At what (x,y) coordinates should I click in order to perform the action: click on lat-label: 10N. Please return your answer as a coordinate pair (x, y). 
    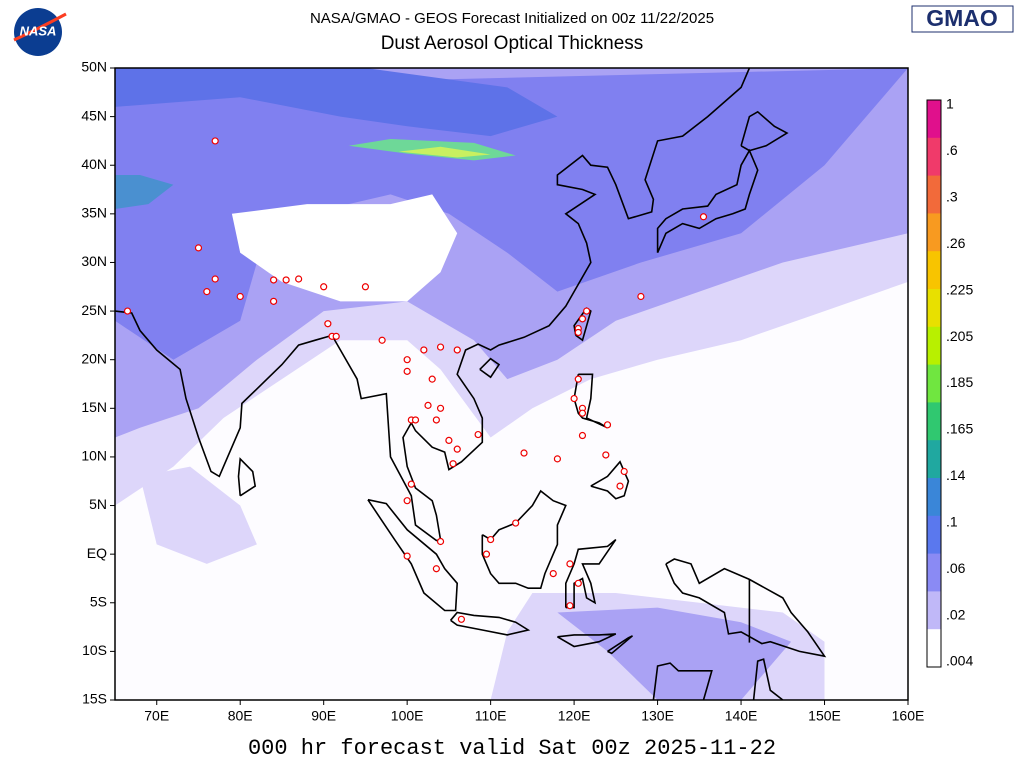
    Looking at the image, I should click on (94, 456).